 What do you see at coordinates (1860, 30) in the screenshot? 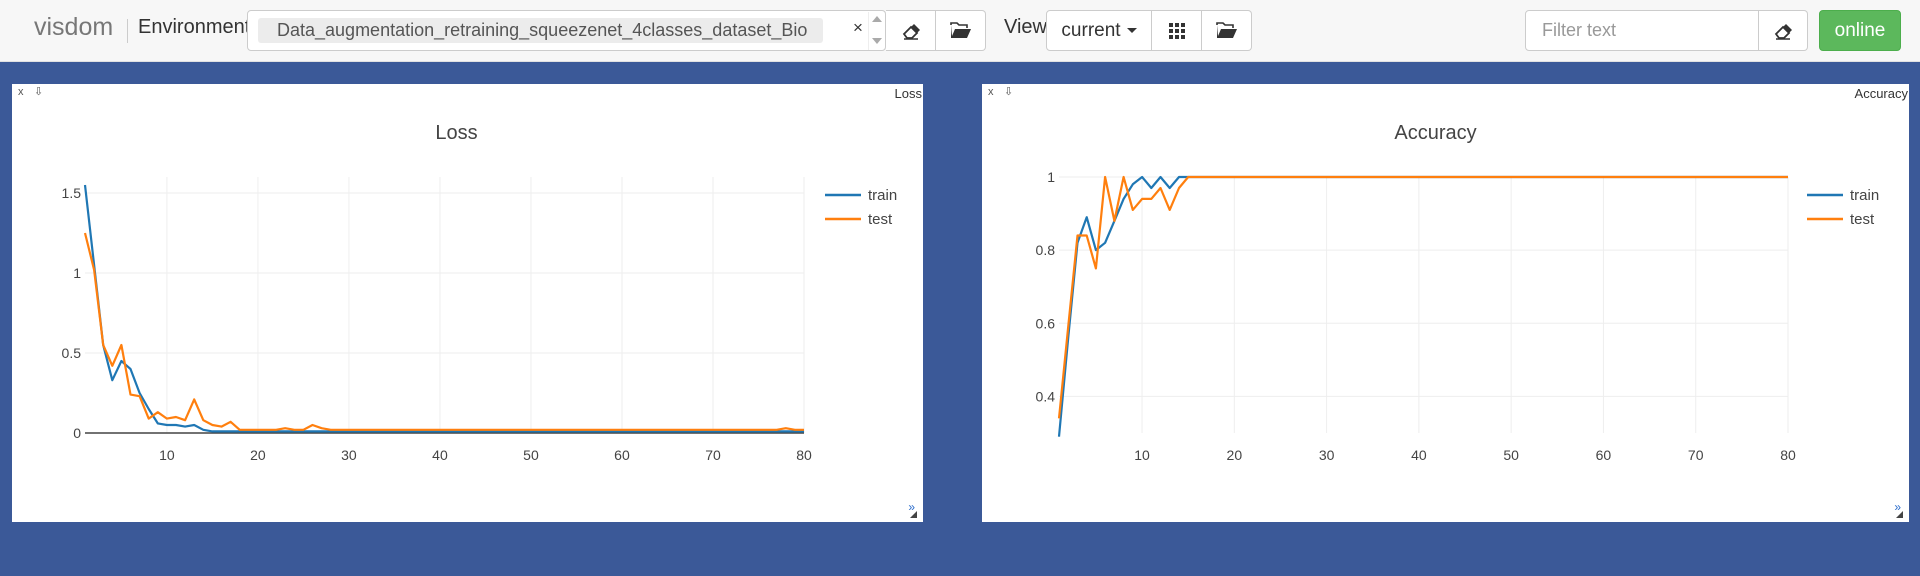
I see `online-status-button: online` at bounding box center [1860, 30].